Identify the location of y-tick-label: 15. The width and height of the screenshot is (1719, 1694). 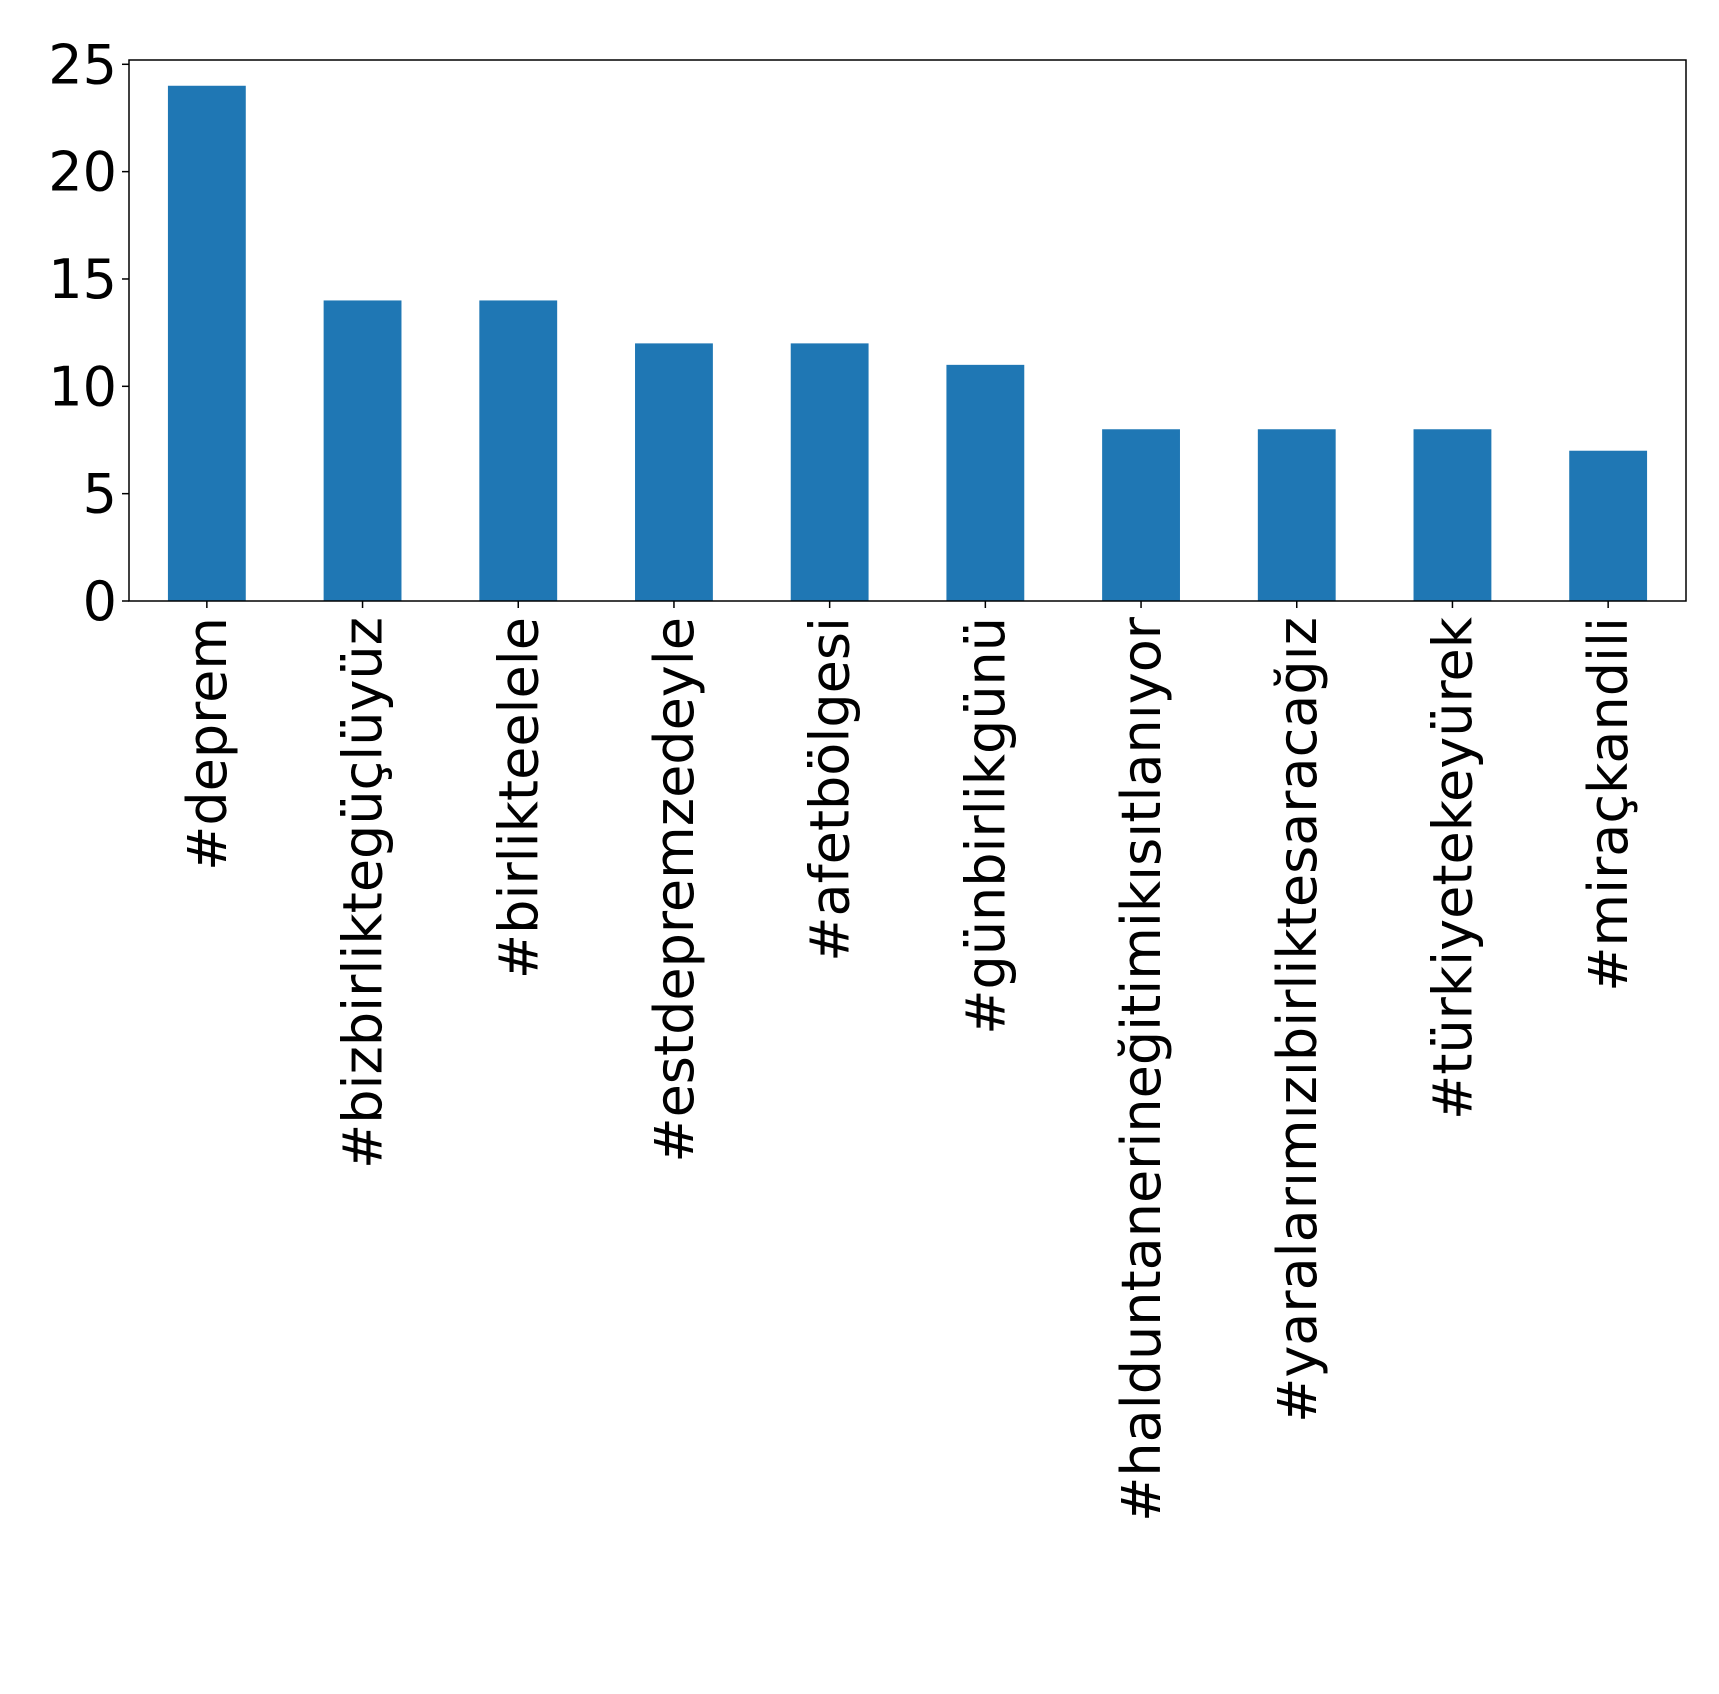
(82, 279).